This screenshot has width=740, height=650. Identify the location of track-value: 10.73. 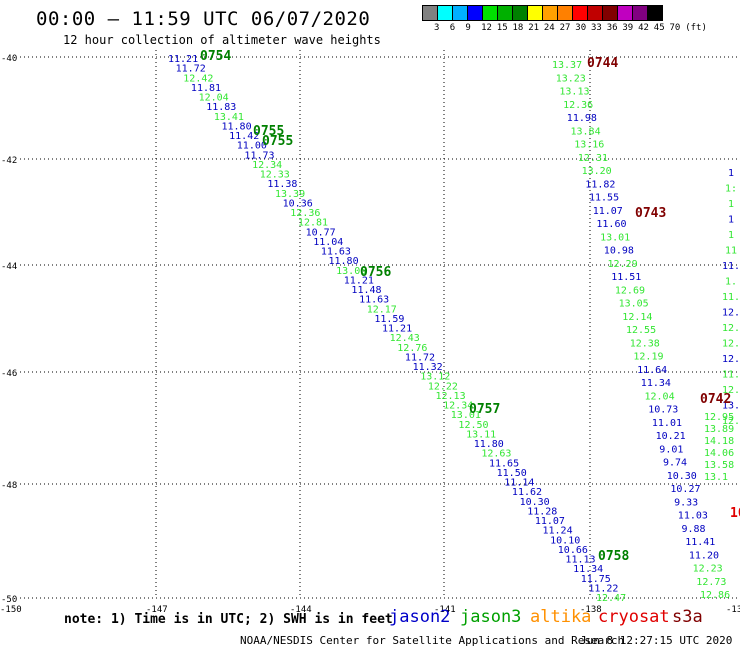
(663, 410).